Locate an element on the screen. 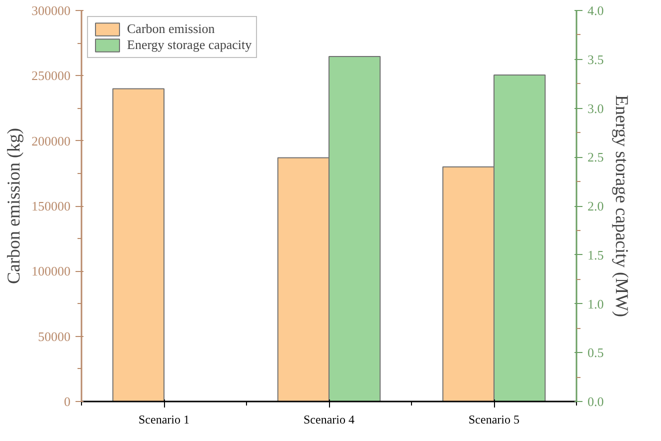 The width and height of the screenshot is (661, 441). y-tick-label: 200000 is located at coordinates (51, 140).